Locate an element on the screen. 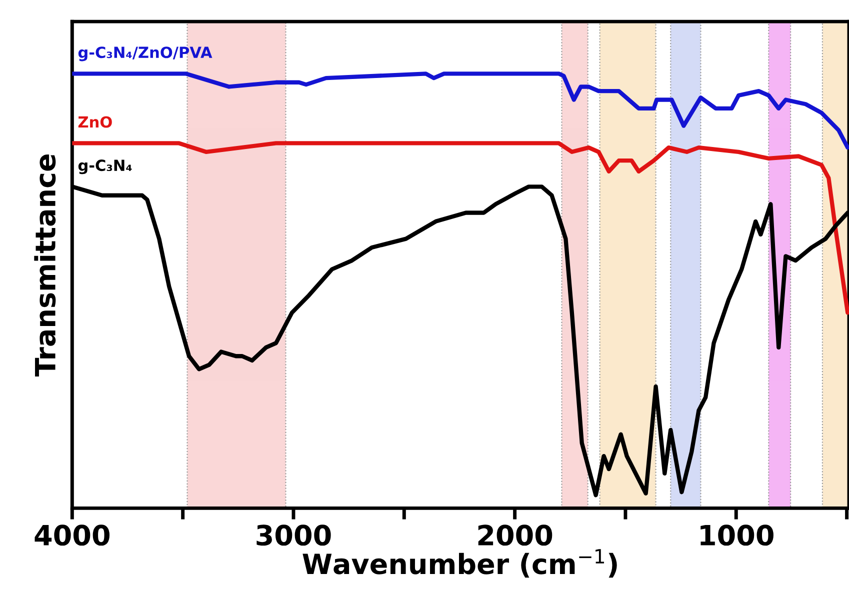 The height and width of the screenshot is (616, 849). y-axis-title: Transmittance is located at coordinates (45, 265).